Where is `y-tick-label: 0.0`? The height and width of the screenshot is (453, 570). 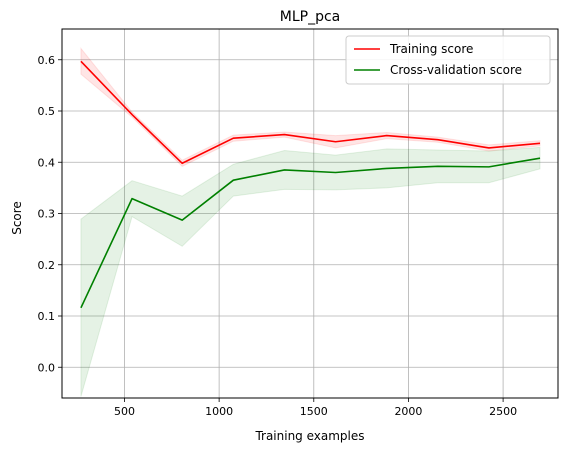
y-tick-label: 0.0 is located at coordinates (47, 367).